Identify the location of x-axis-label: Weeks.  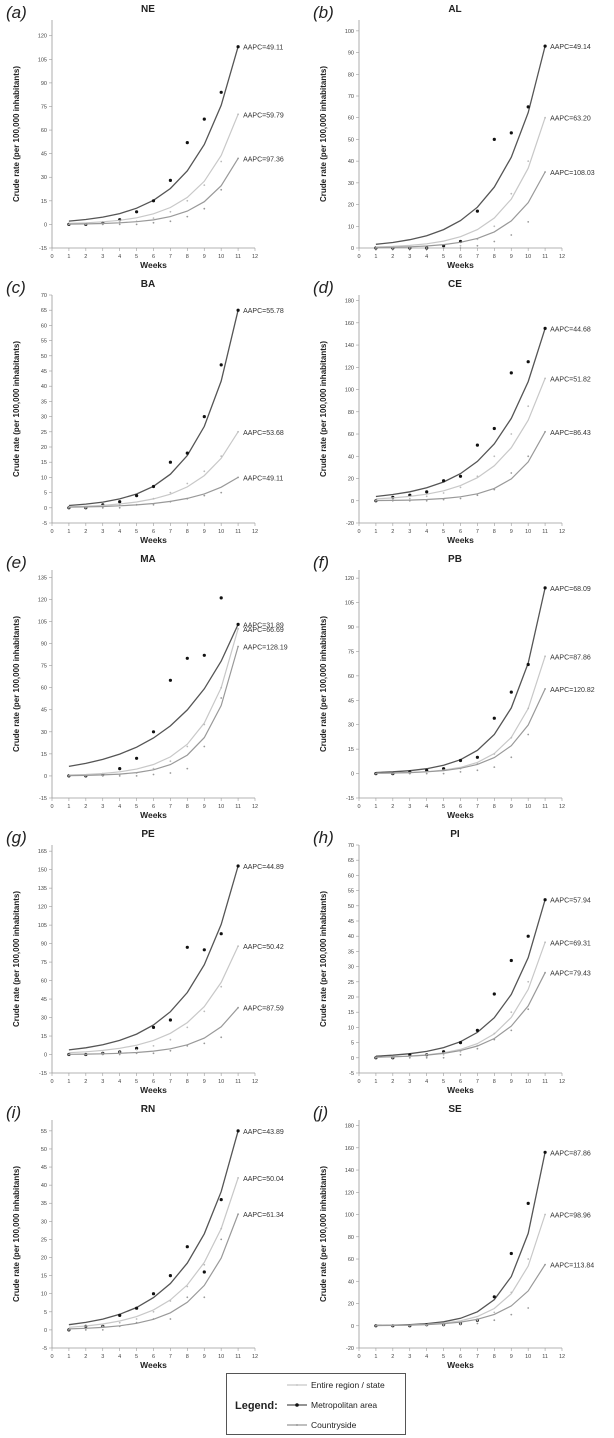
(460, 265).